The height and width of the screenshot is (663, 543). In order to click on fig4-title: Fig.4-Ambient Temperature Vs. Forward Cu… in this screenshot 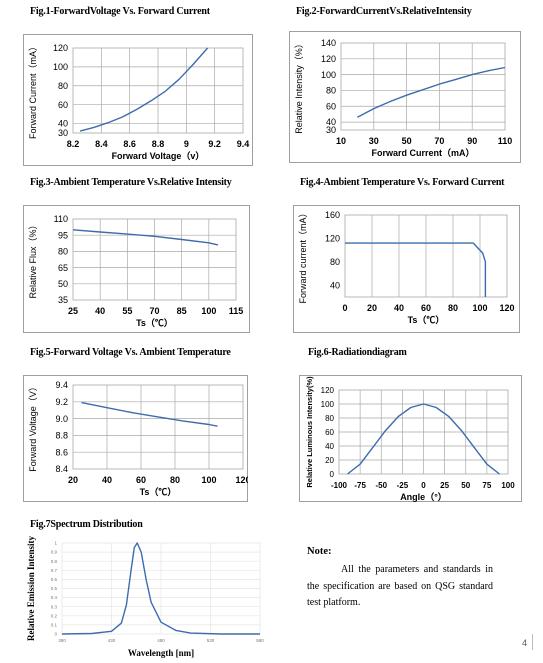, I will do `click(402, 182)`.